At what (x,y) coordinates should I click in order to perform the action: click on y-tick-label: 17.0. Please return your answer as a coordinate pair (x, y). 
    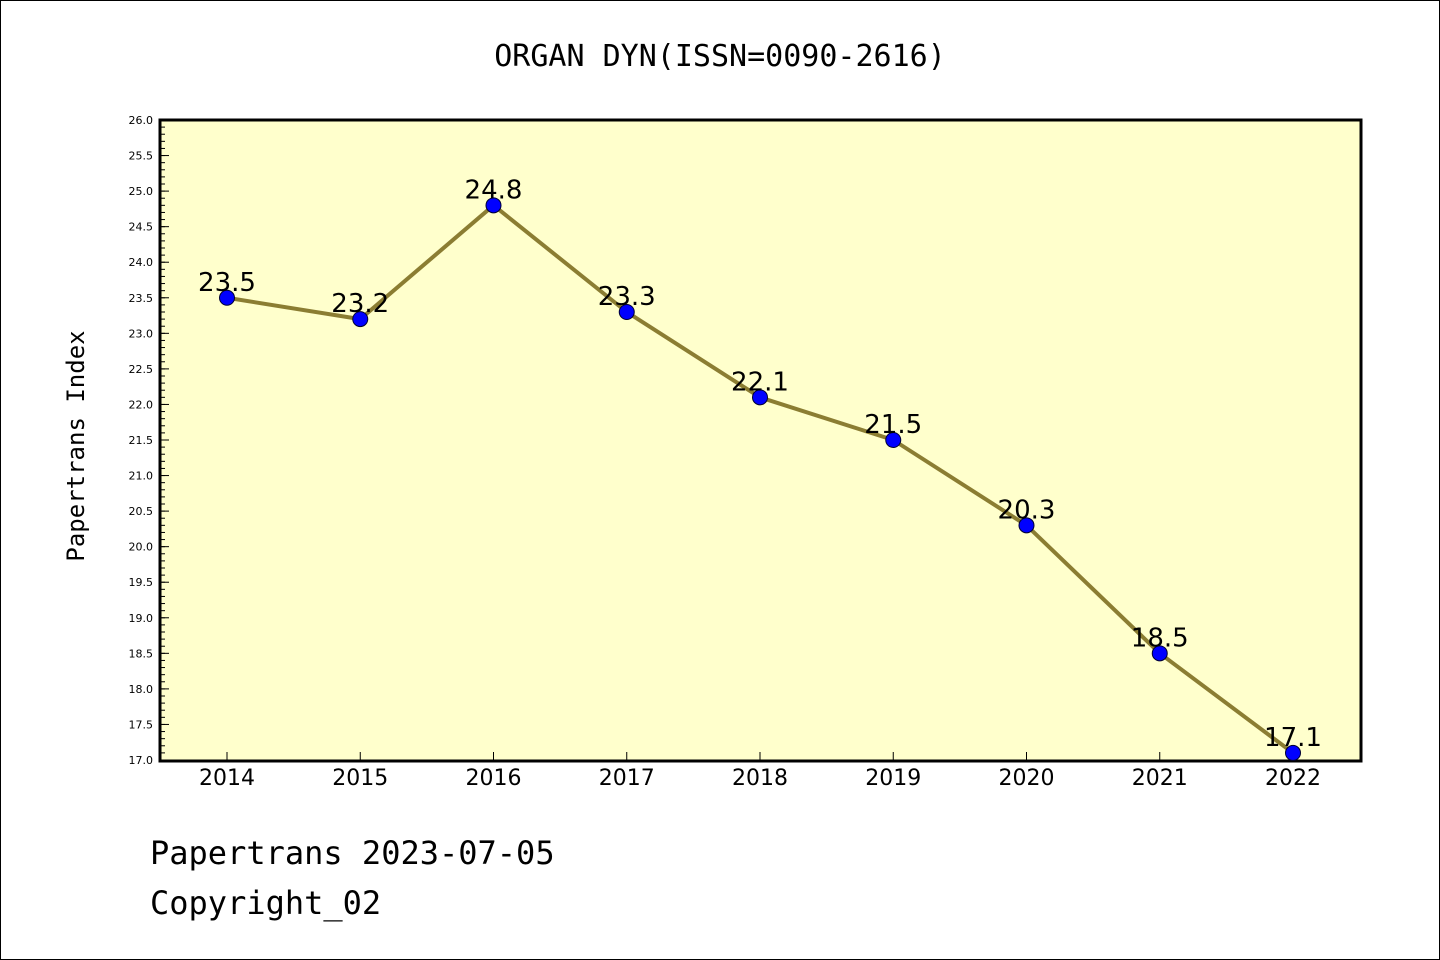
    Looking at the image, I should click on (141, 760).